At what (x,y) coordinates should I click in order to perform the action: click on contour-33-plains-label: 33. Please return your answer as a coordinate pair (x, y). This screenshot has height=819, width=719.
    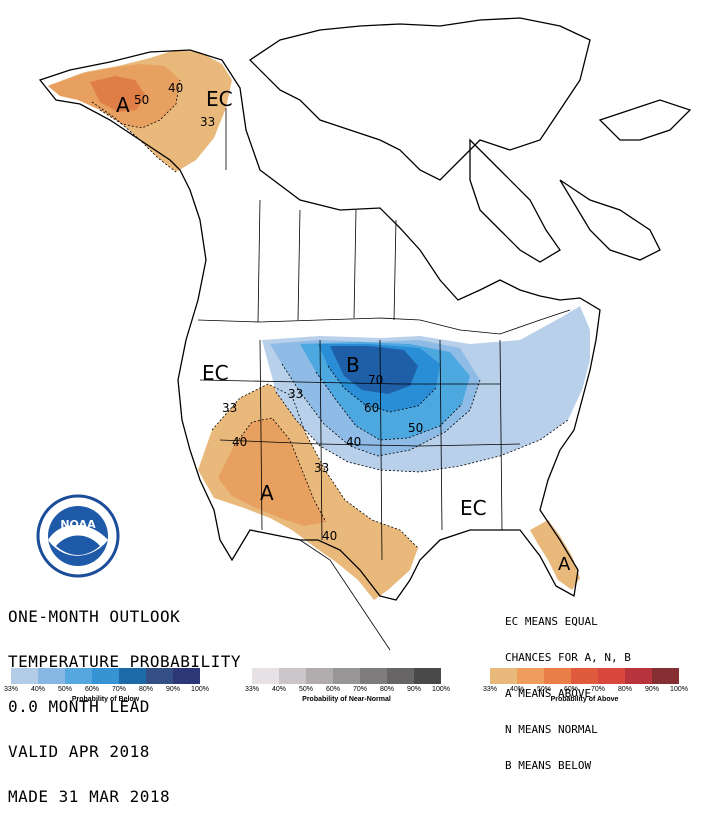
    Looking at the image, I should click on (295, 394).